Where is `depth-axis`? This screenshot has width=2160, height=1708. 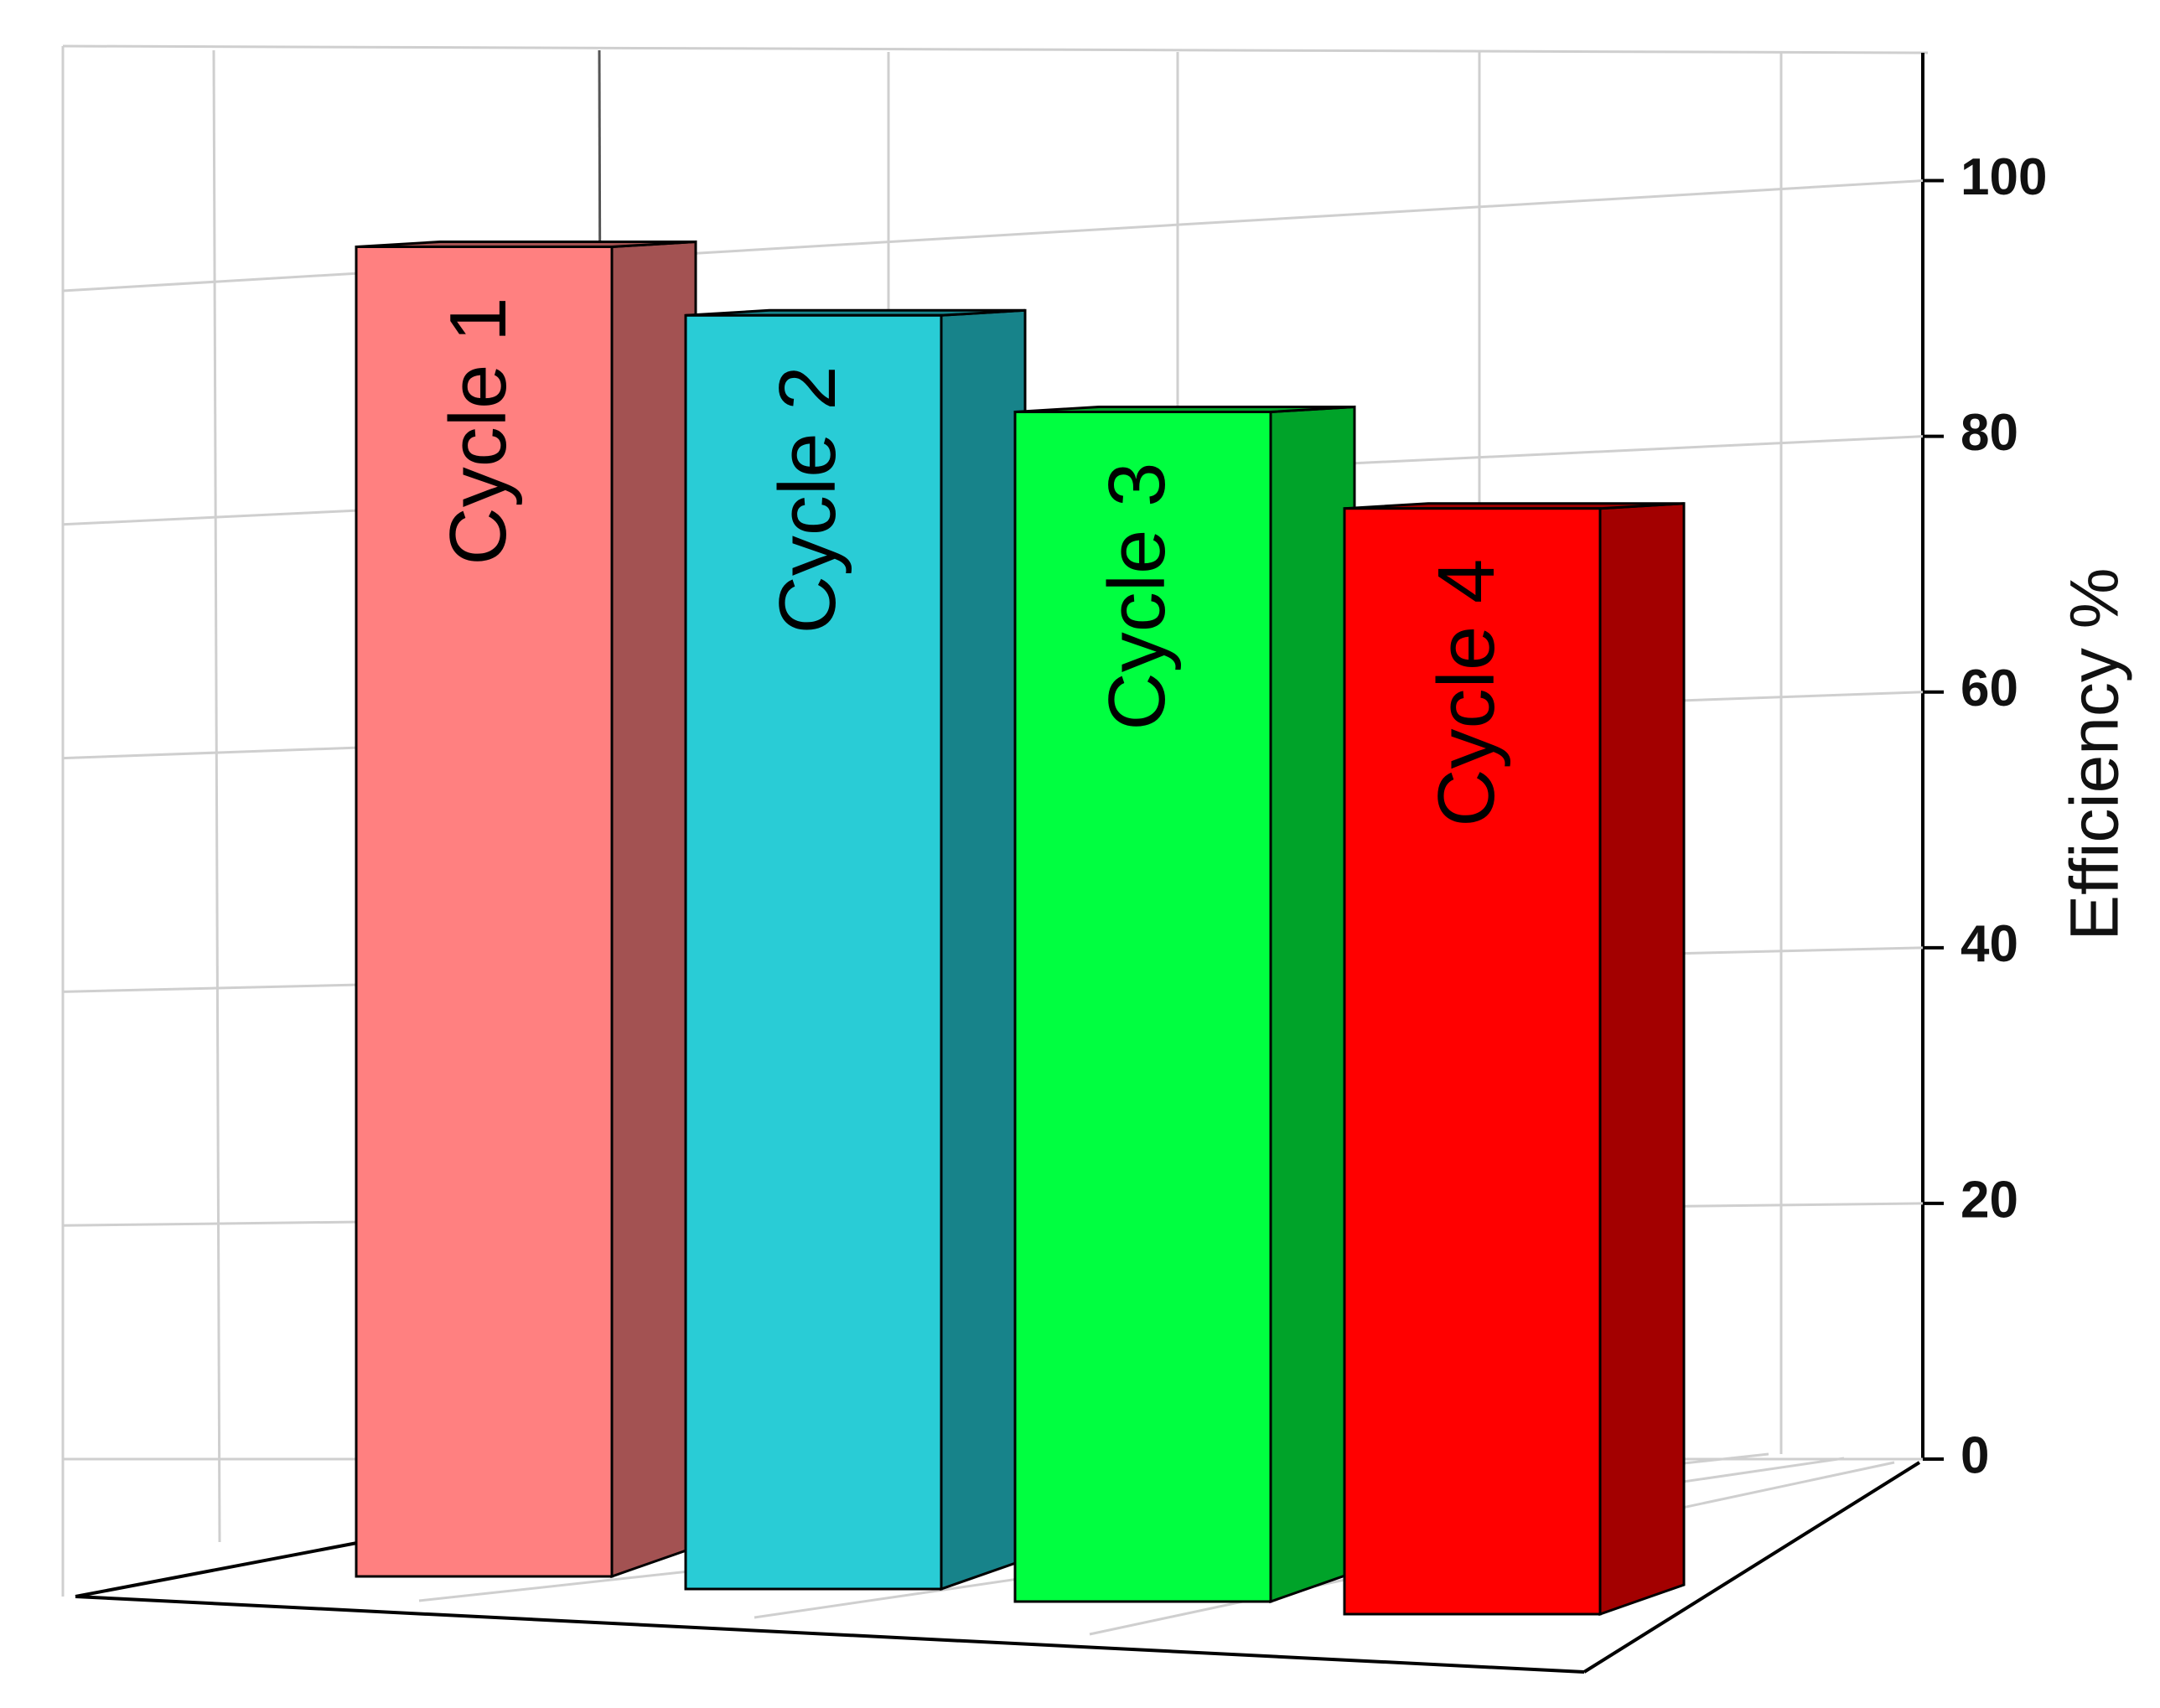 depth-axis is located at coordinates (1751, 1568).